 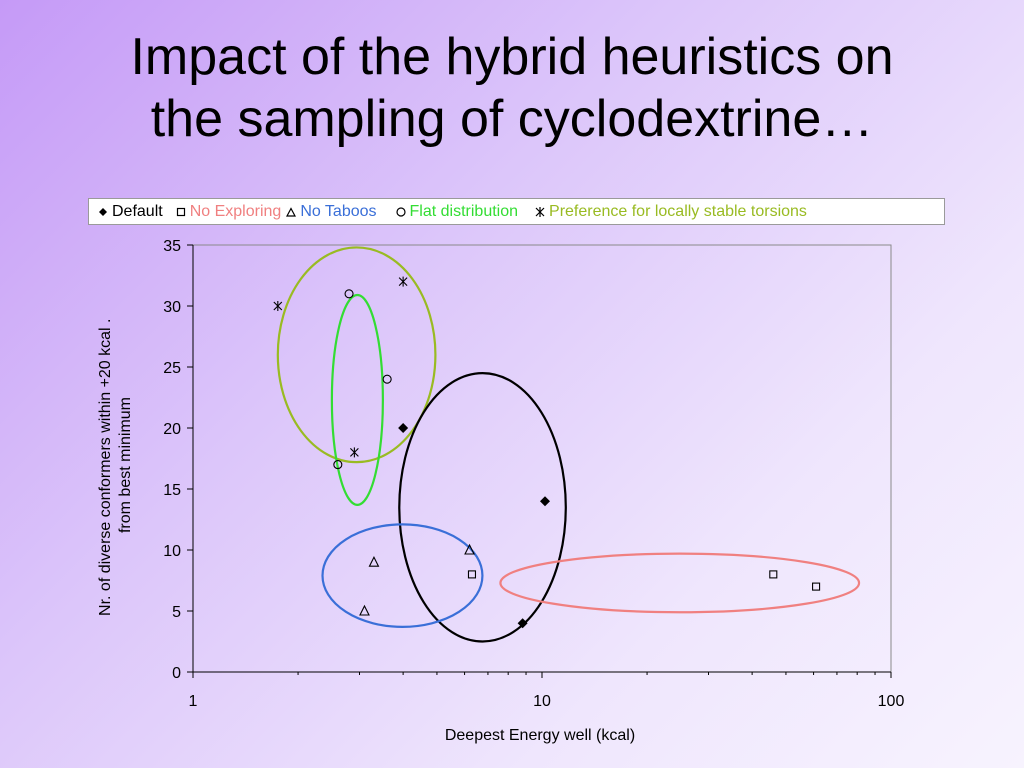 I want to click on y-tick-label: 10, so click(x=172, y=551).